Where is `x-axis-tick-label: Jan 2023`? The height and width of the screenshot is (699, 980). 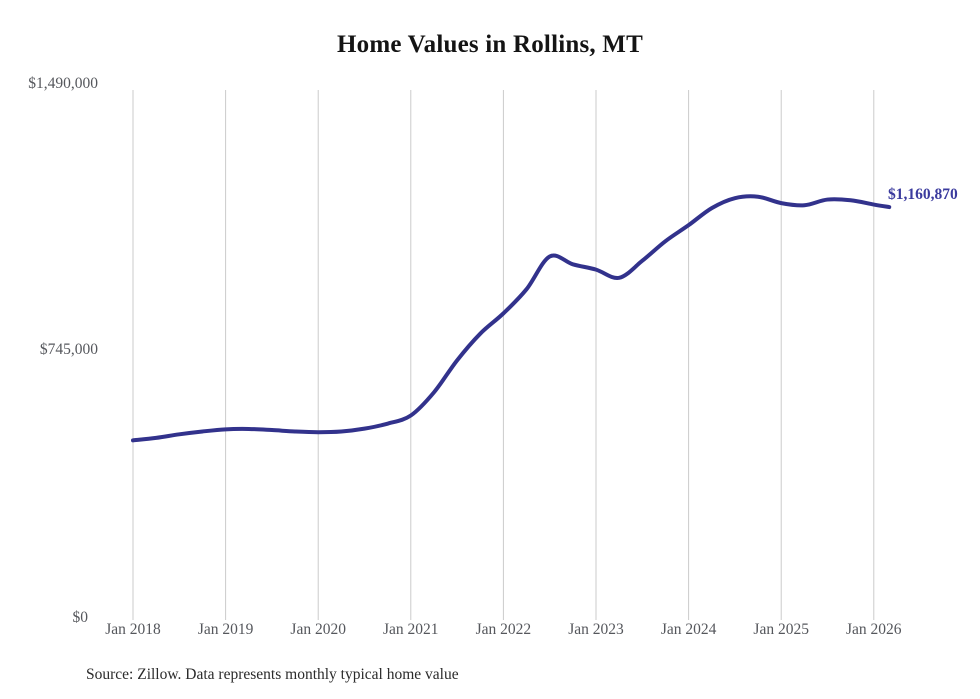 x-axis-tick-label: Jan 2023 is located at coordinates (596, 629).